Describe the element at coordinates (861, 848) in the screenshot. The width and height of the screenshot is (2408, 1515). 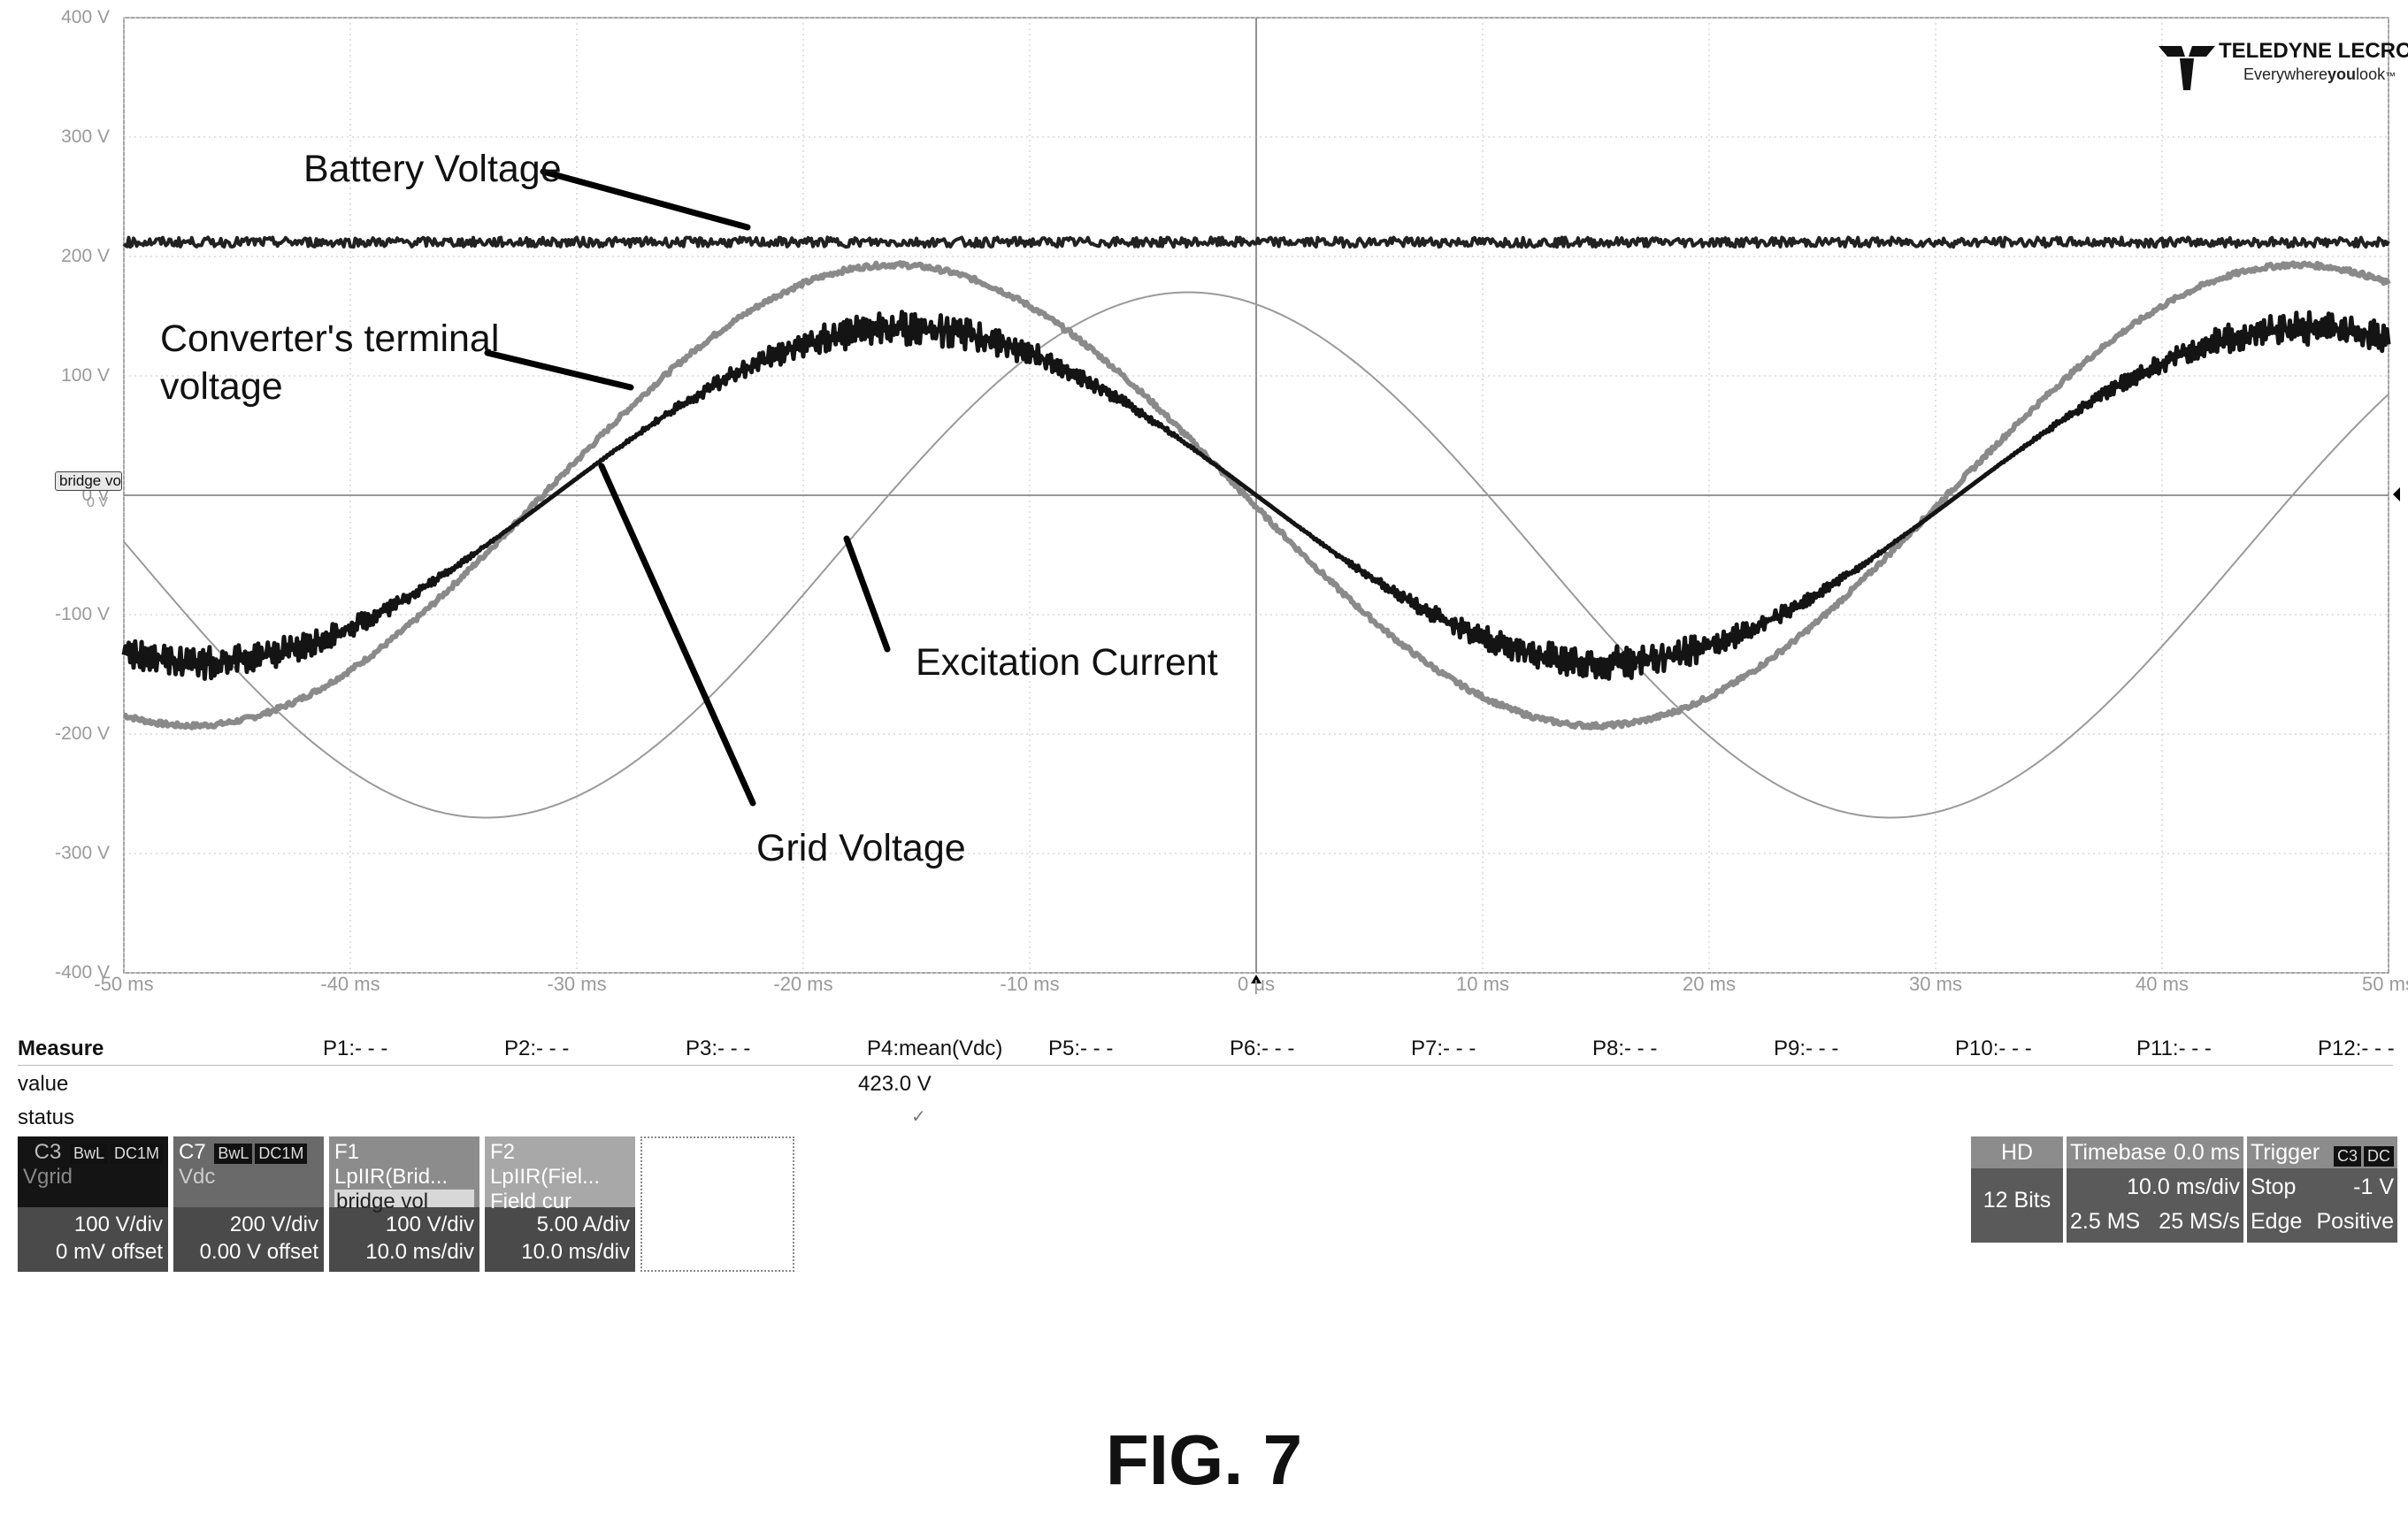
I see `annotation-grid-voltage: Grid Voltage` at that location.